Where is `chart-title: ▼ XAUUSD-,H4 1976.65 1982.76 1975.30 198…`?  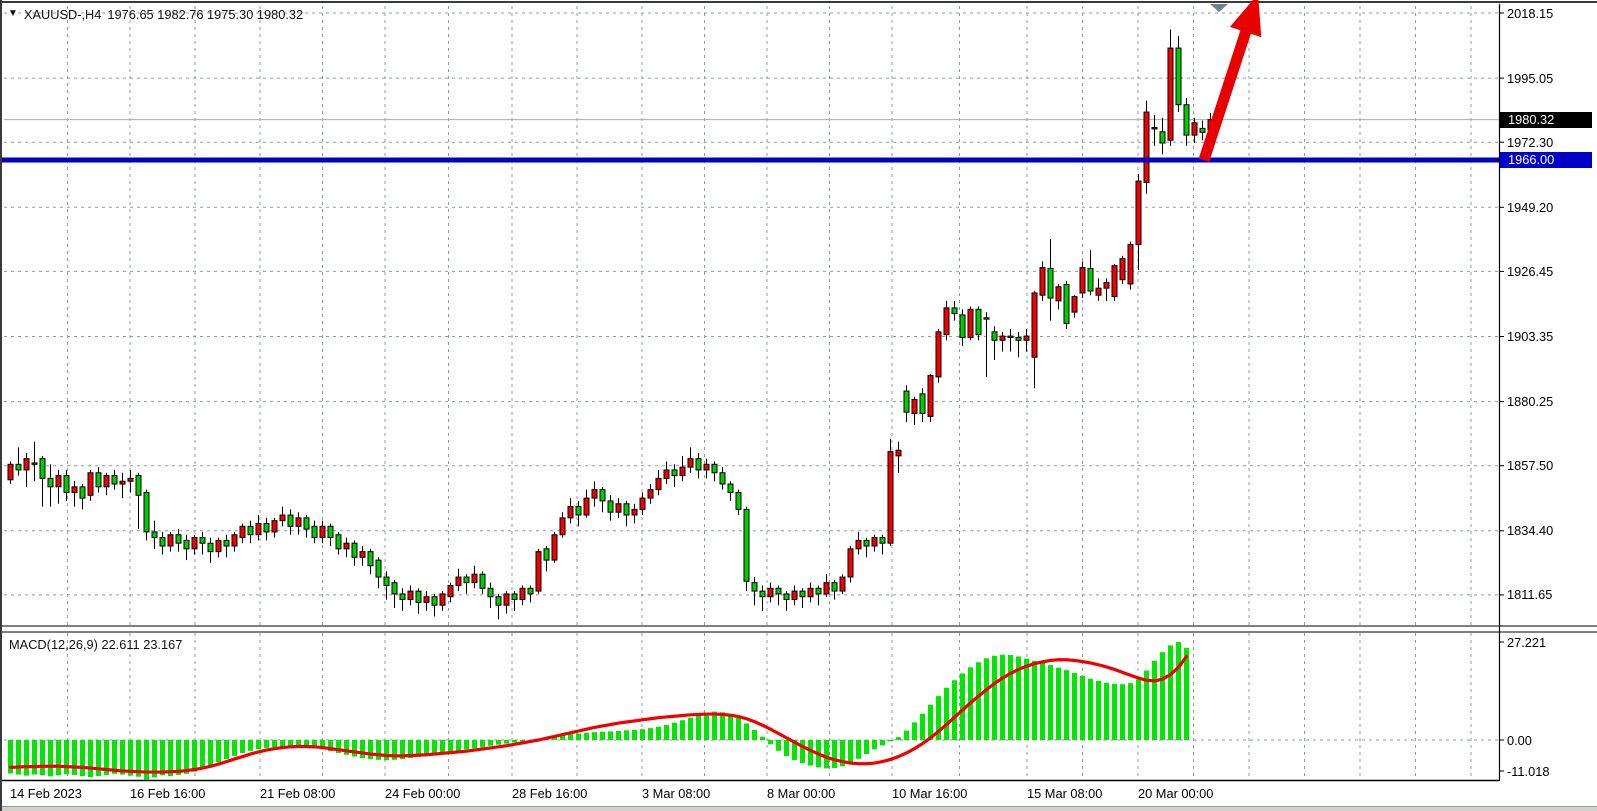 chart-title: ▼ XAUUSD-,H4 1976.65 1982.76 1975.30 198… is located at coordinates (155, 14).